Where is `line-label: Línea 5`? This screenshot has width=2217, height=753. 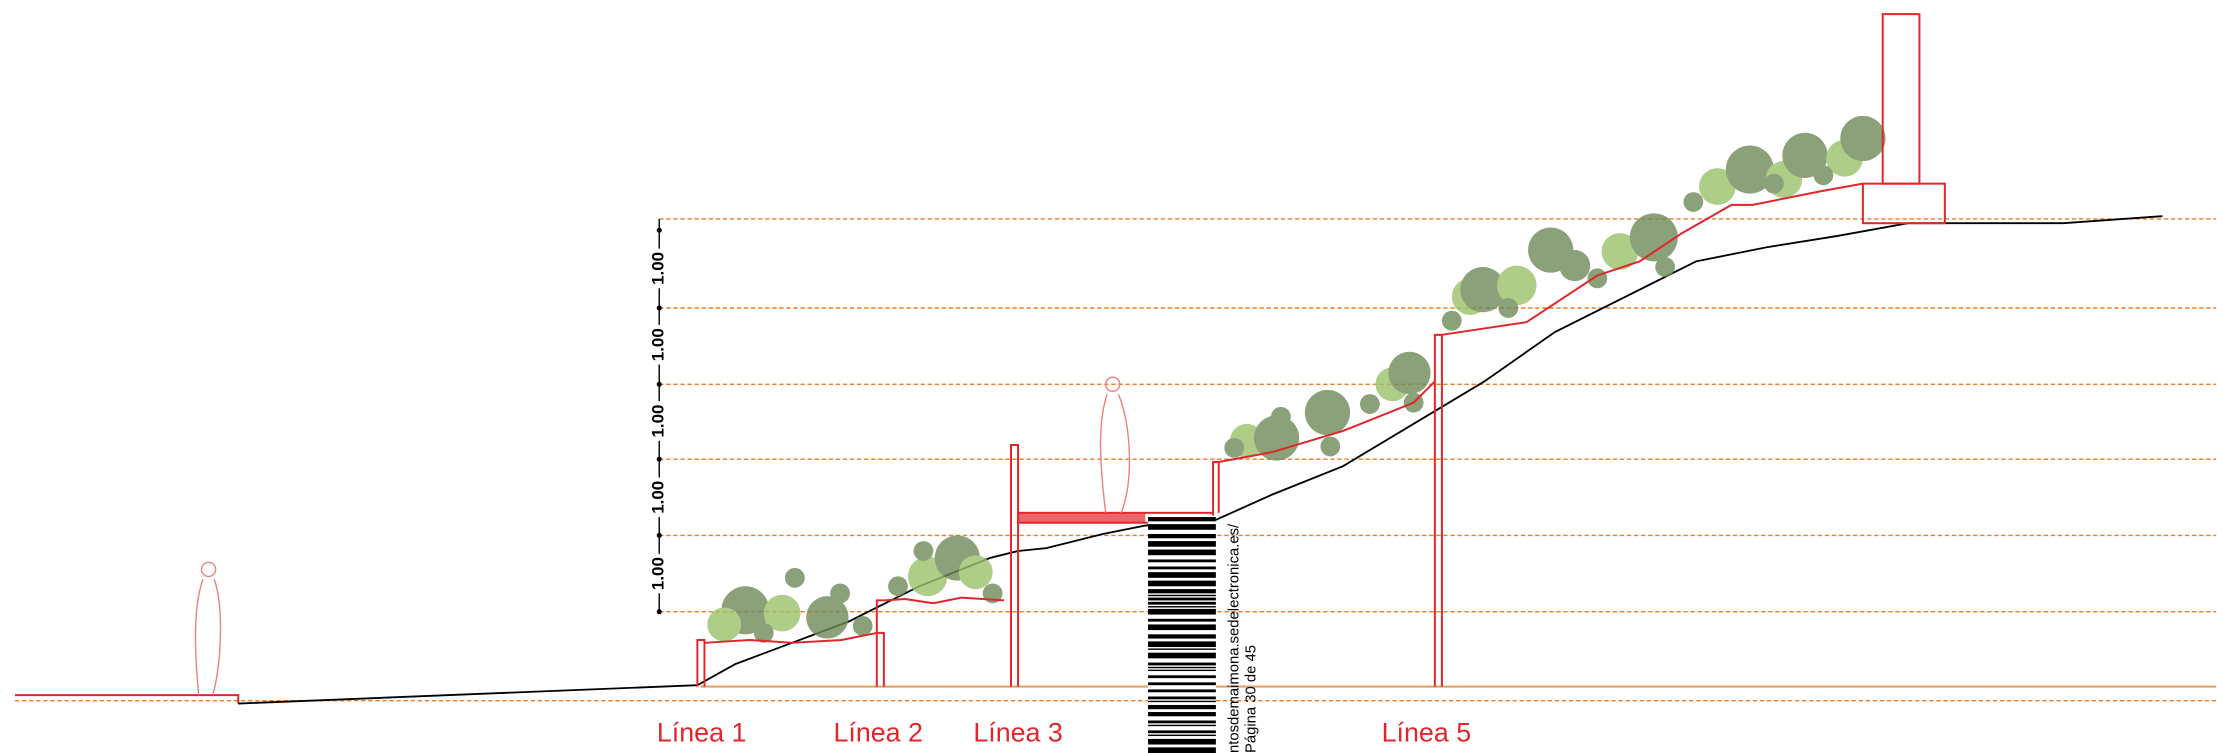
line-label: Línea 5 is located at coordinates (1427, 733).